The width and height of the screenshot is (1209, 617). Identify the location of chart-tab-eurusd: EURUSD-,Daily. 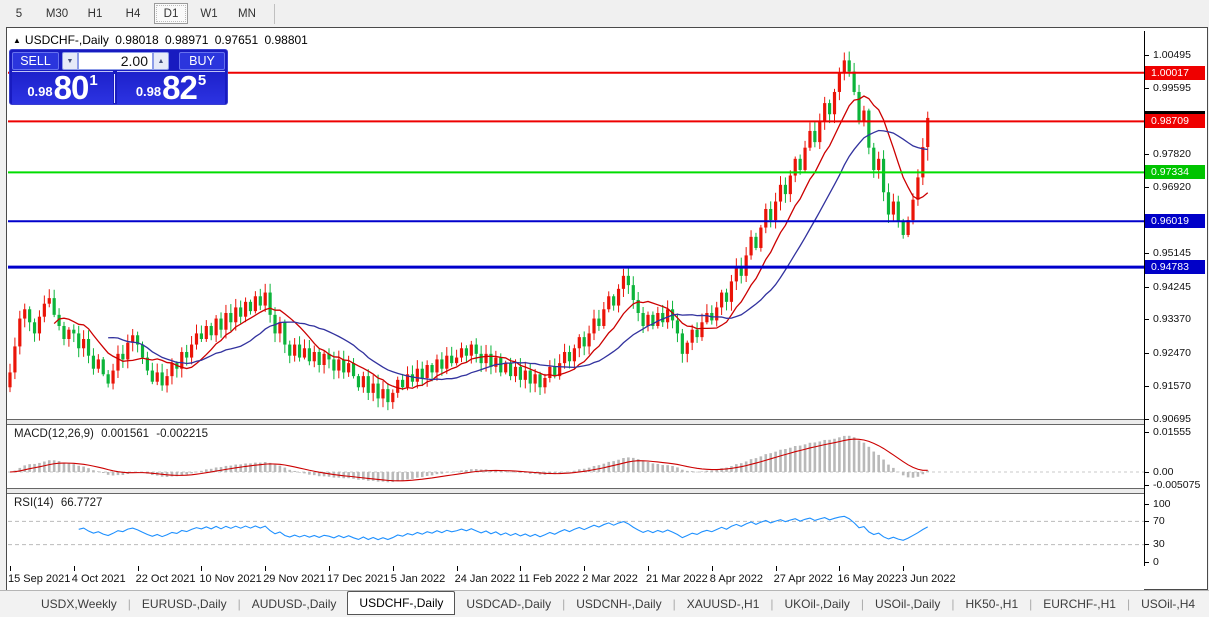
(184, 604).